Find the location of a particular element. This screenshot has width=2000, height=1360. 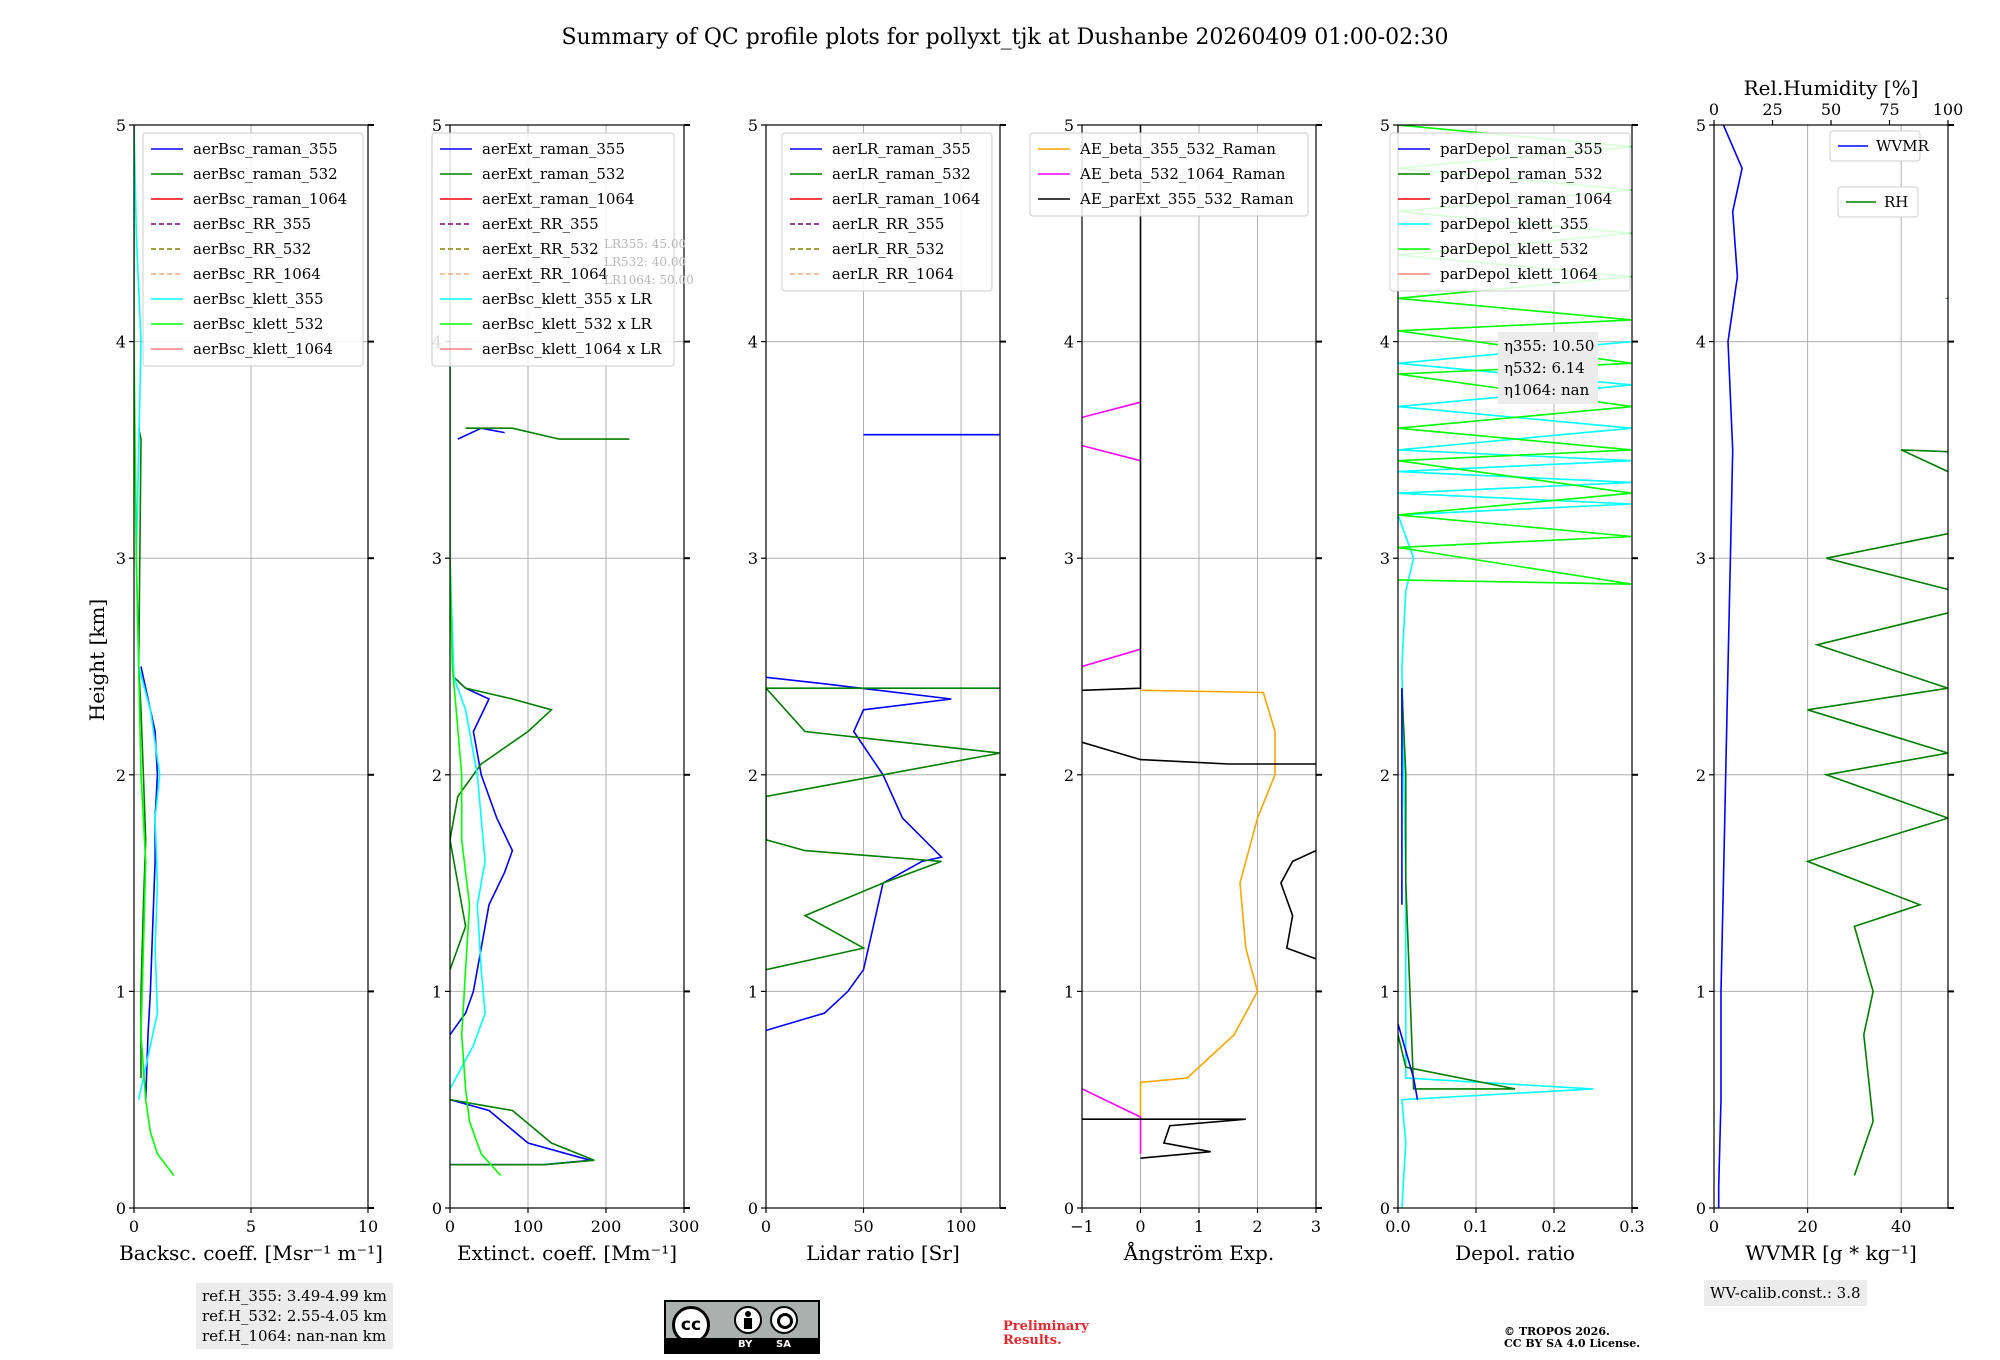

legend-entry: parDepol_raman_355 is located at coordinates (1521, 149).